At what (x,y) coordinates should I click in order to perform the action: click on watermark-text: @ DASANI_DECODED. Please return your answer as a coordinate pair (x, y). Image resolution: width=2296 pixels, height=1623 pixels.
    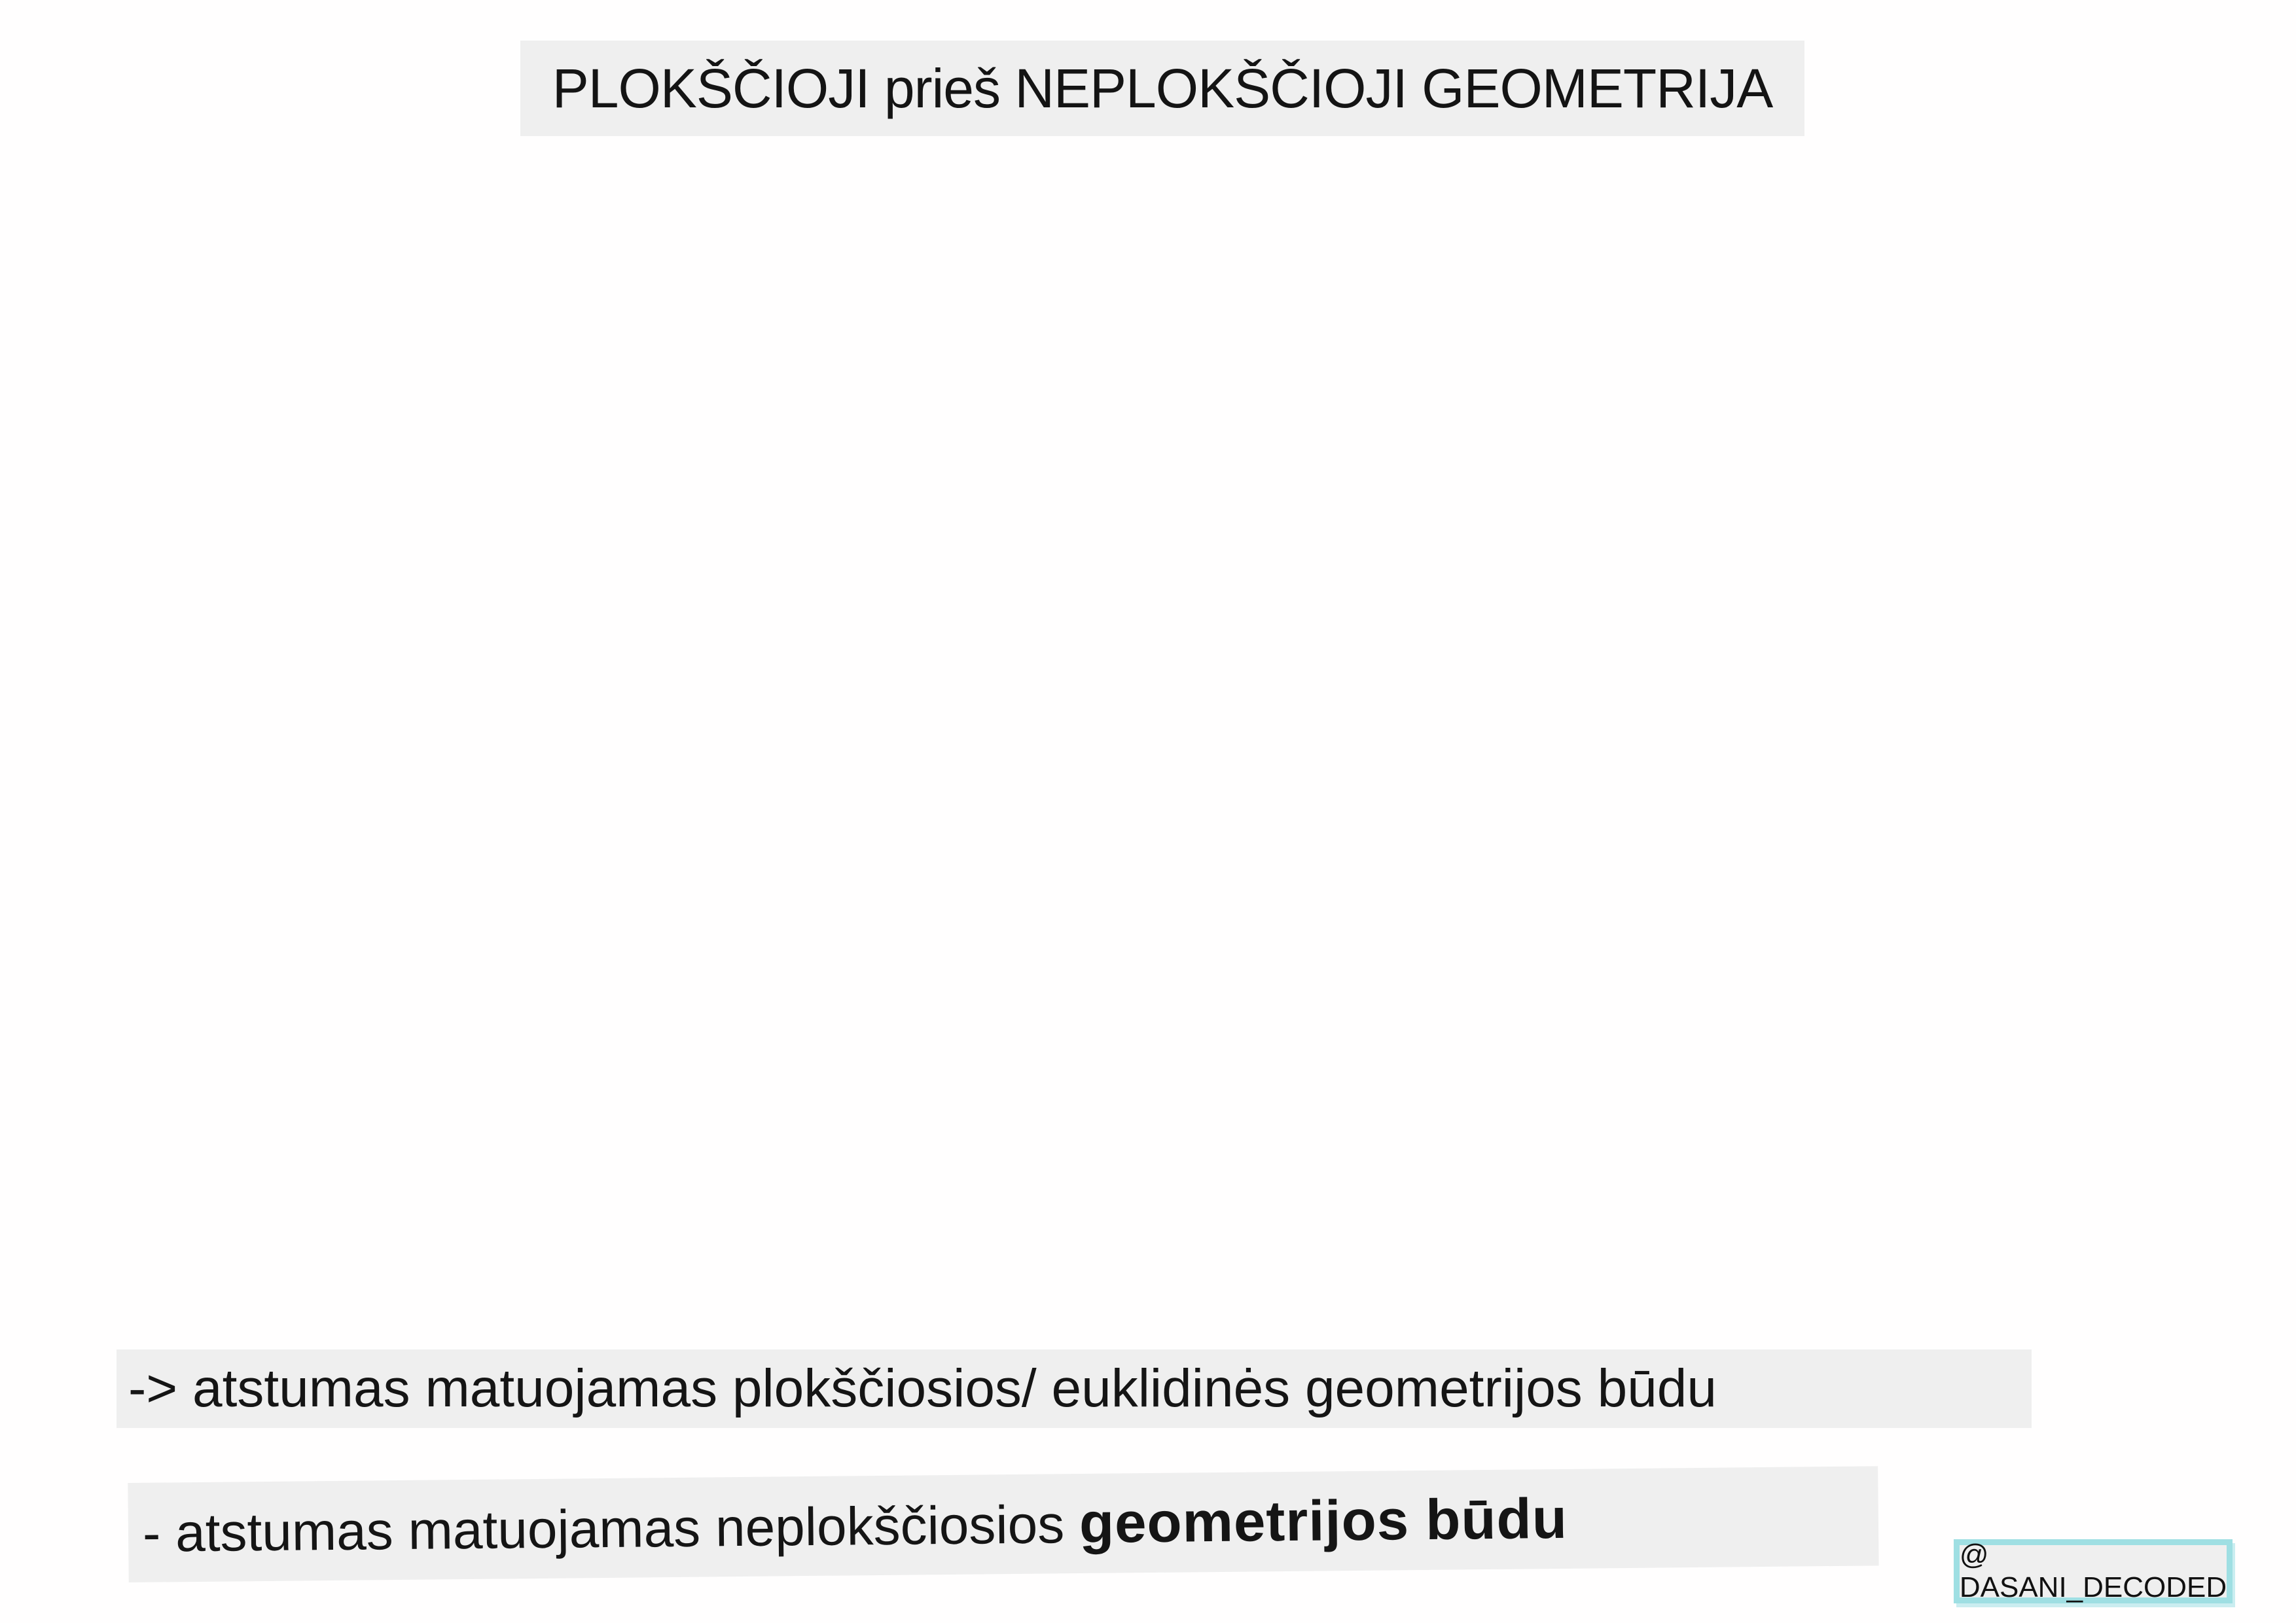
    Looking at the image, I should click on (2093, 1571).